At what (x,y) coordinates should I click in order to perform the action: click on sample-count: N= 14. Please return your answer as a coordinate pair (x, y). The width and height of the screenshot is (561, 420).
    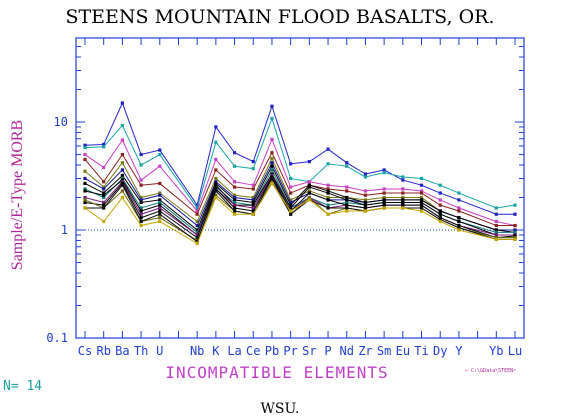
    Looking at the image, I should click on (22, 386).